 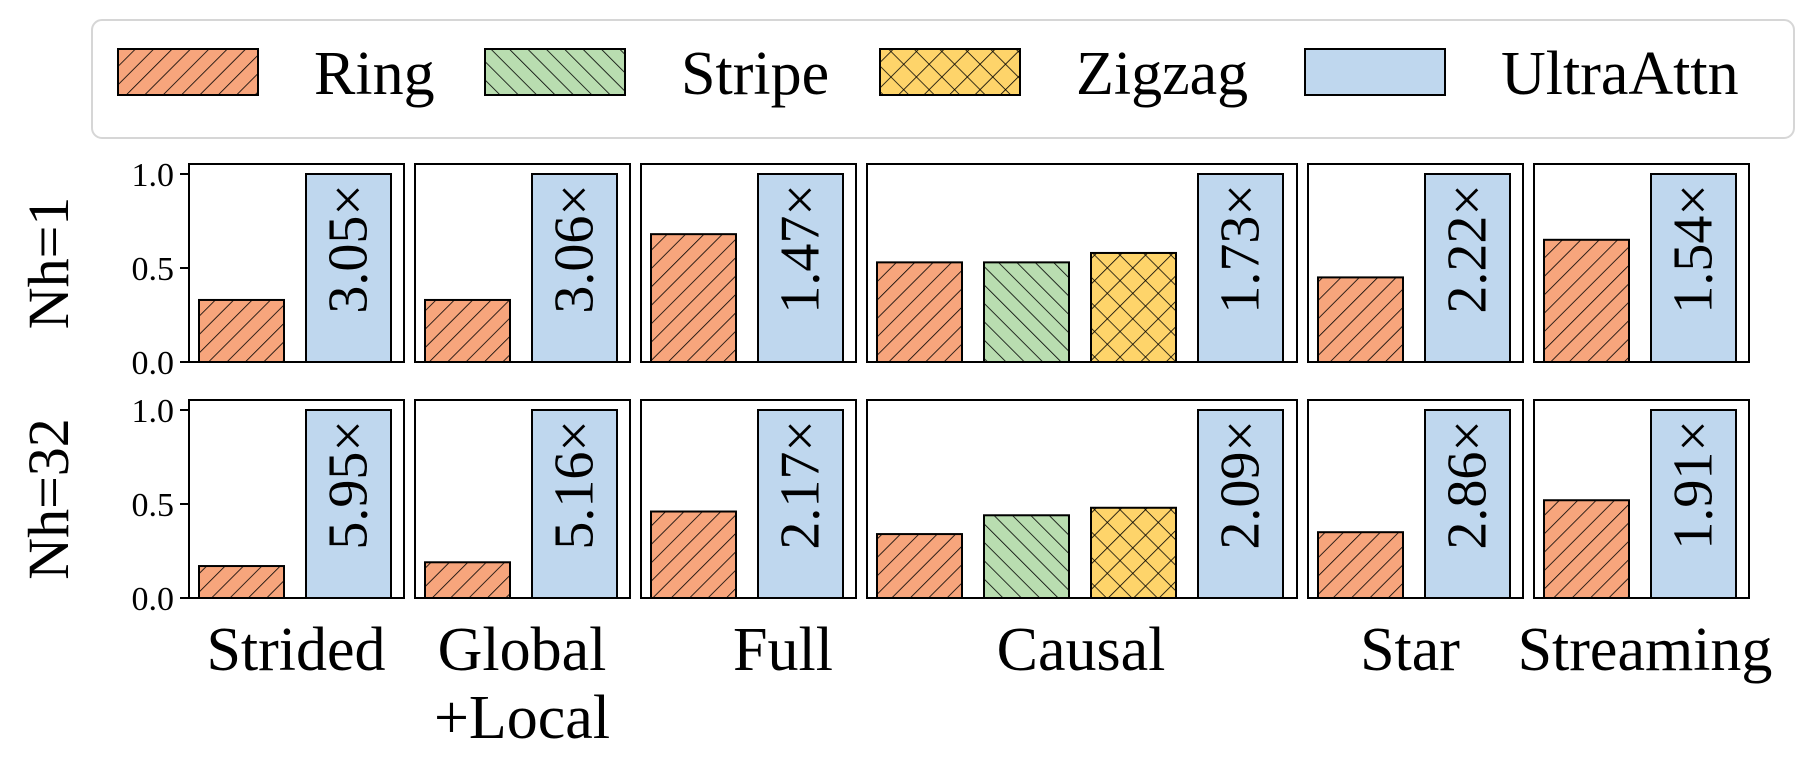 What do you see at coordinates (1162, 74) in the screenshot?
I see `legend-label-zigzag: Zigzag` at bounding box center [1162, 74].